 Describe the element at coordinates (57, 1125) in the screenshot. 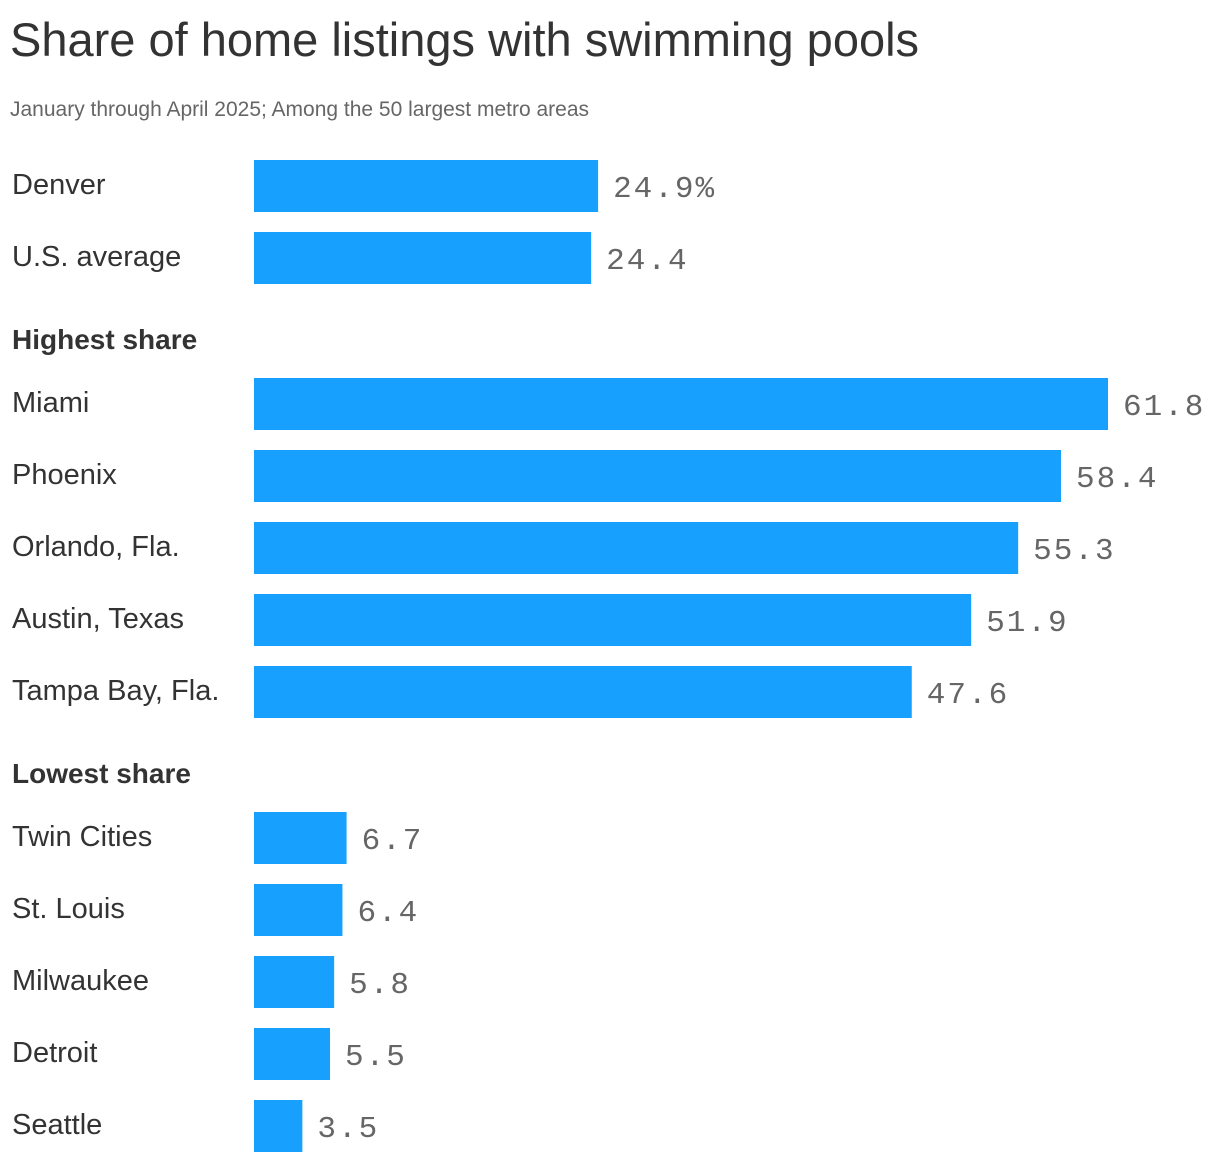

I see `category-label: Seattle` at that location.